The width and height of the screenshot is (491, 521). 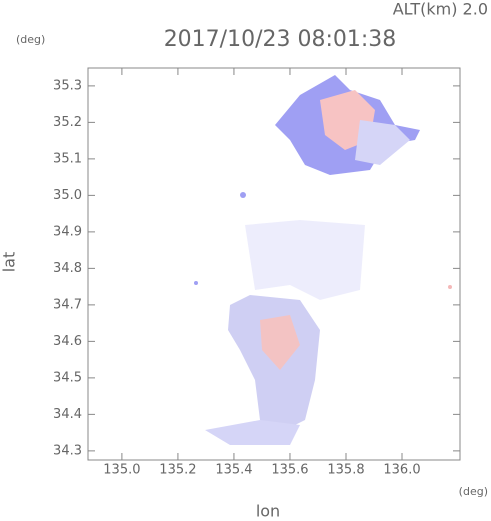 I want to click on y-unit: (deg), so click(x=30, y=39).